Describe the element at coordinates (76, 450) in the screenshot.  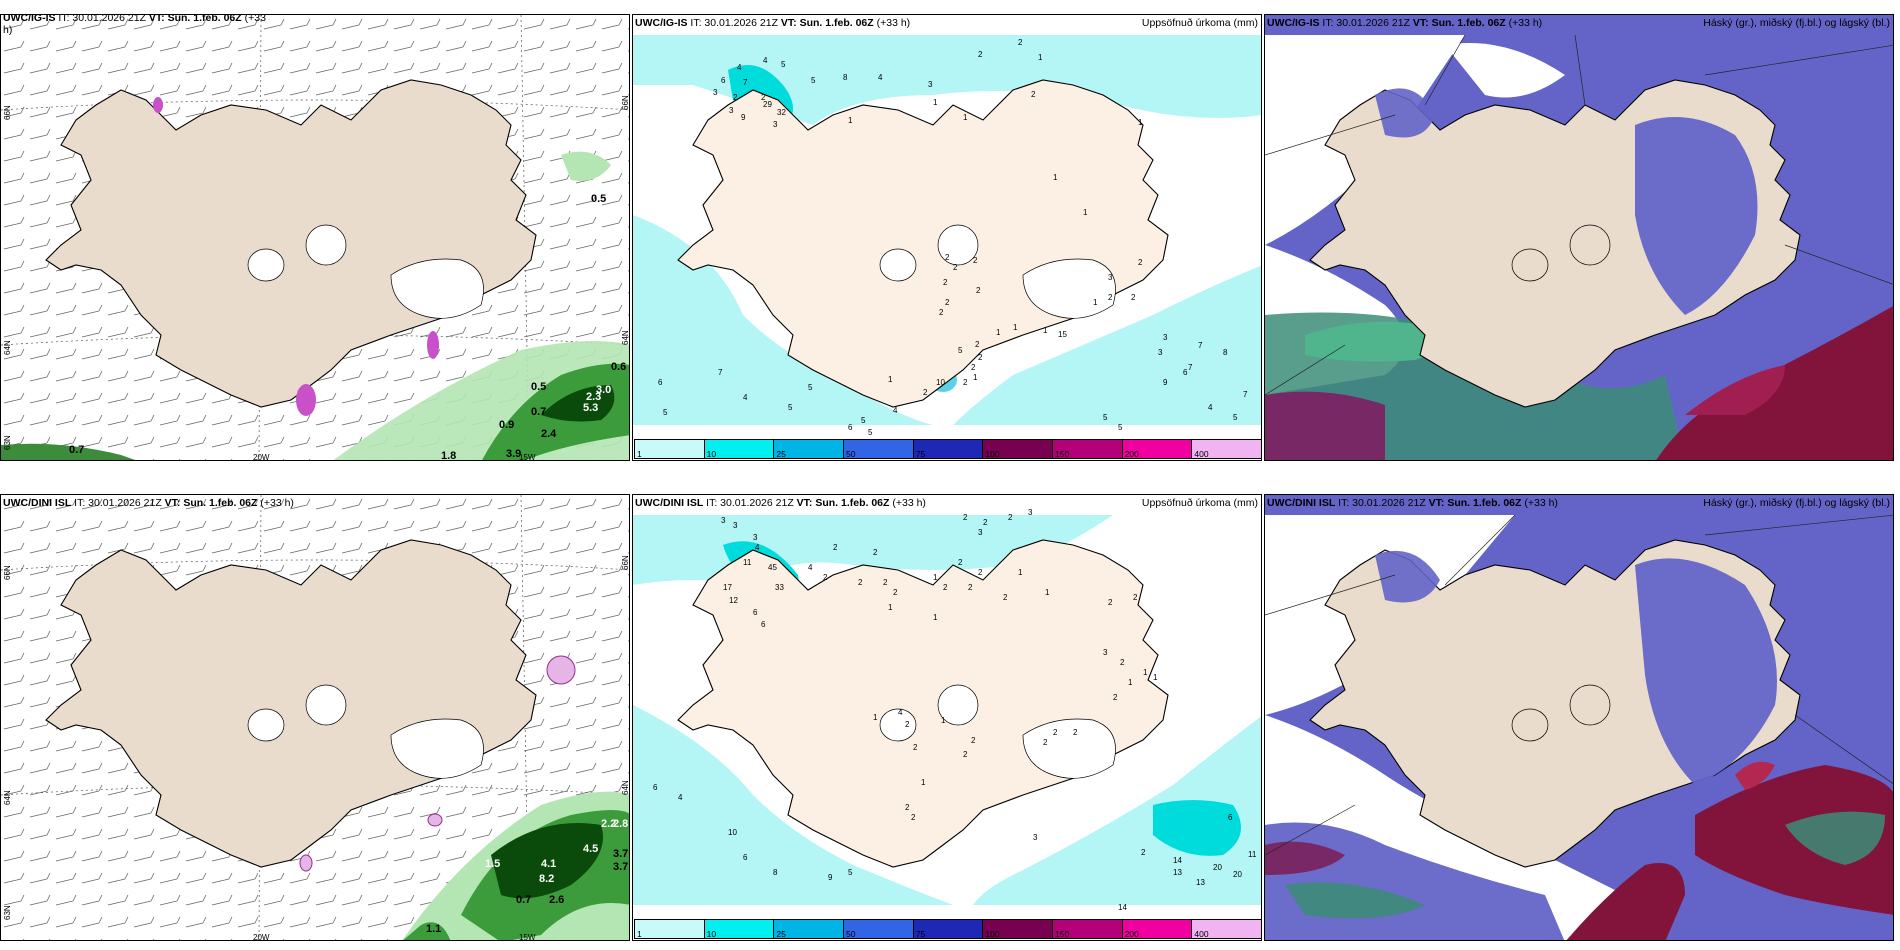
I see `wind-label: 0.7` at that location.